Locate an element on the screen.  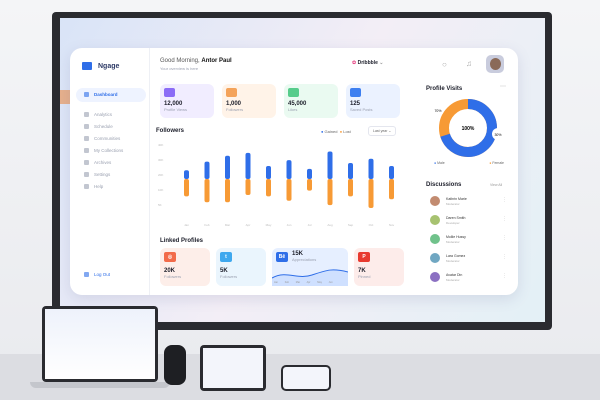
logout-button: Log Out is located at coordinates (111, 275).